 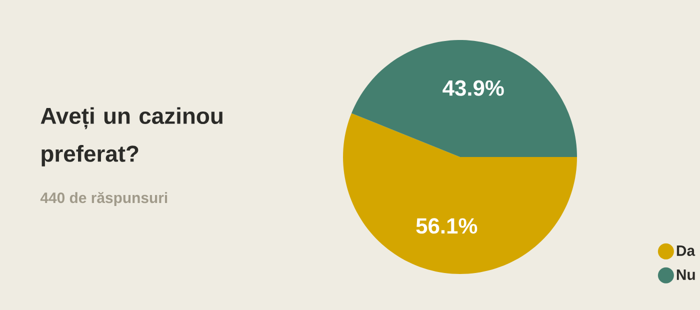 What do you see at coordinates (131, 136) in the screenshot?
I see `text: Aveți un cazinou preferat?` at bounding box center [131, 136].